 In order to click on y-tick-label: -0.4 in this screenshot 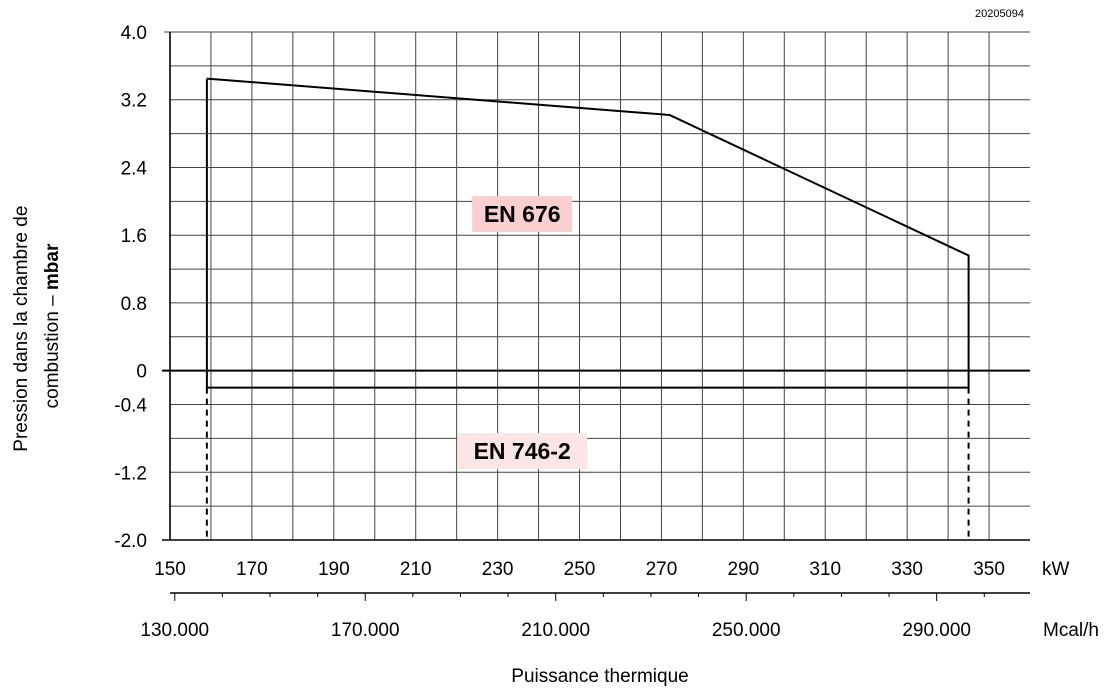, I will do `click(130, 406)`.